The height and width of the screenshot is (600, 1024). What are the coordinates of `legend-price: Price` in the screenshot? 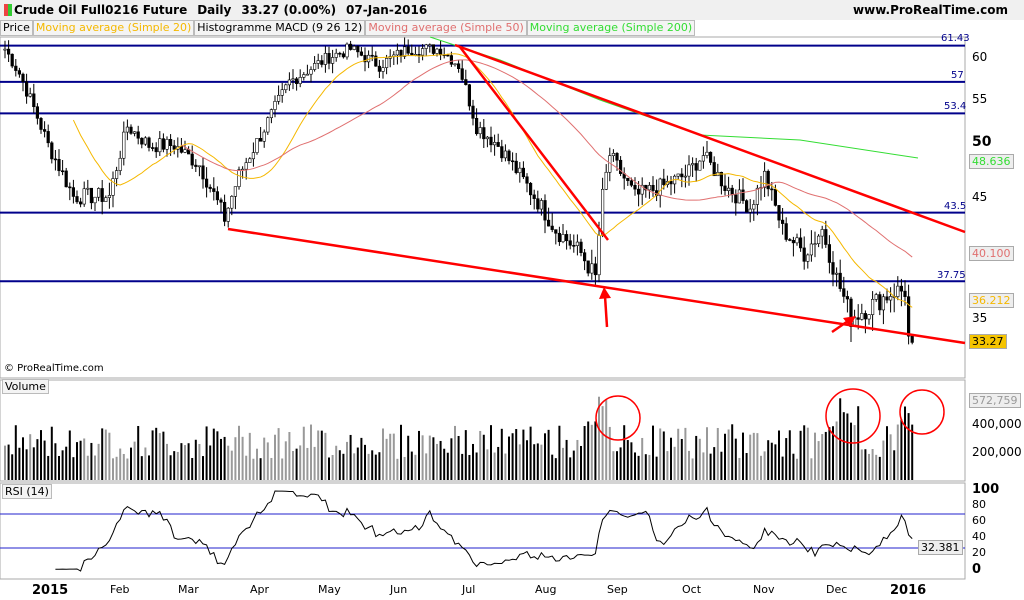 It's located at (16, 28).